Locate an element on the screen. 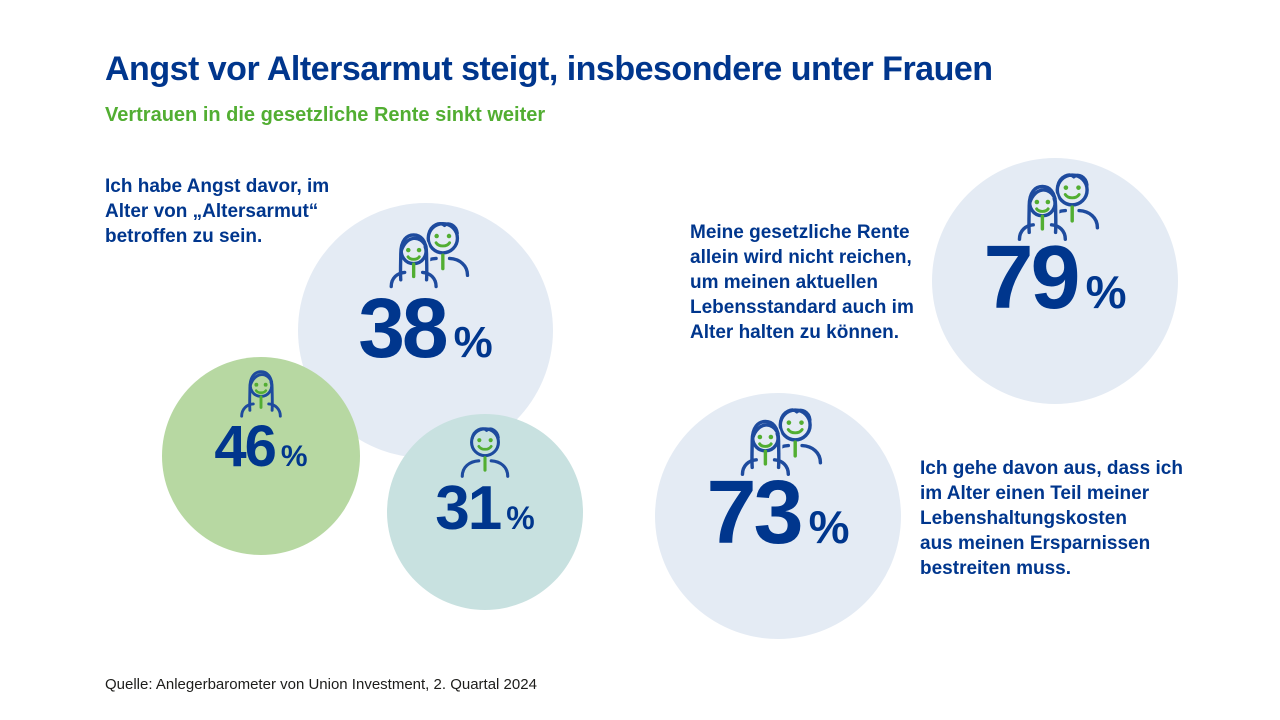  bubble-value: 38 is located at coordinates (403, 328).